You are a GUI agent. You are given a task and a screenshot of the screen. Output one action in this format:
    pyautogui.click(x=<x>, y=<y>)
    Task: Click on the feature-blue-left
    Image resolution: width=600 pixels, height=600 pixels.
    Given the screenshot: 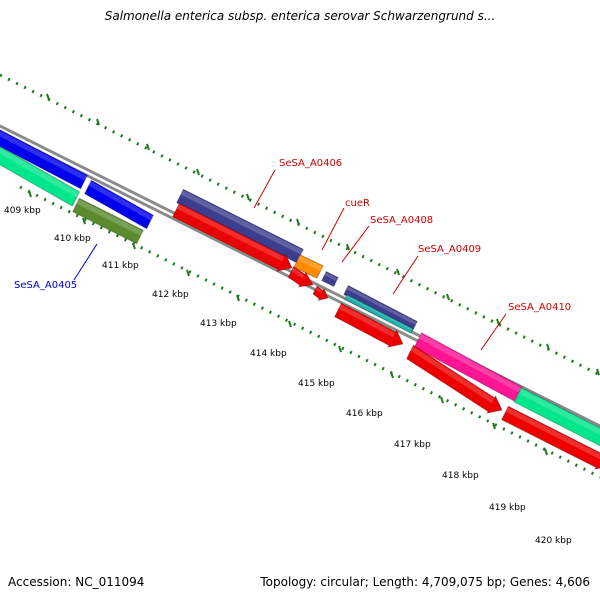 What is the action you would take?
    pyautogui.click(x=44, y=159)
    